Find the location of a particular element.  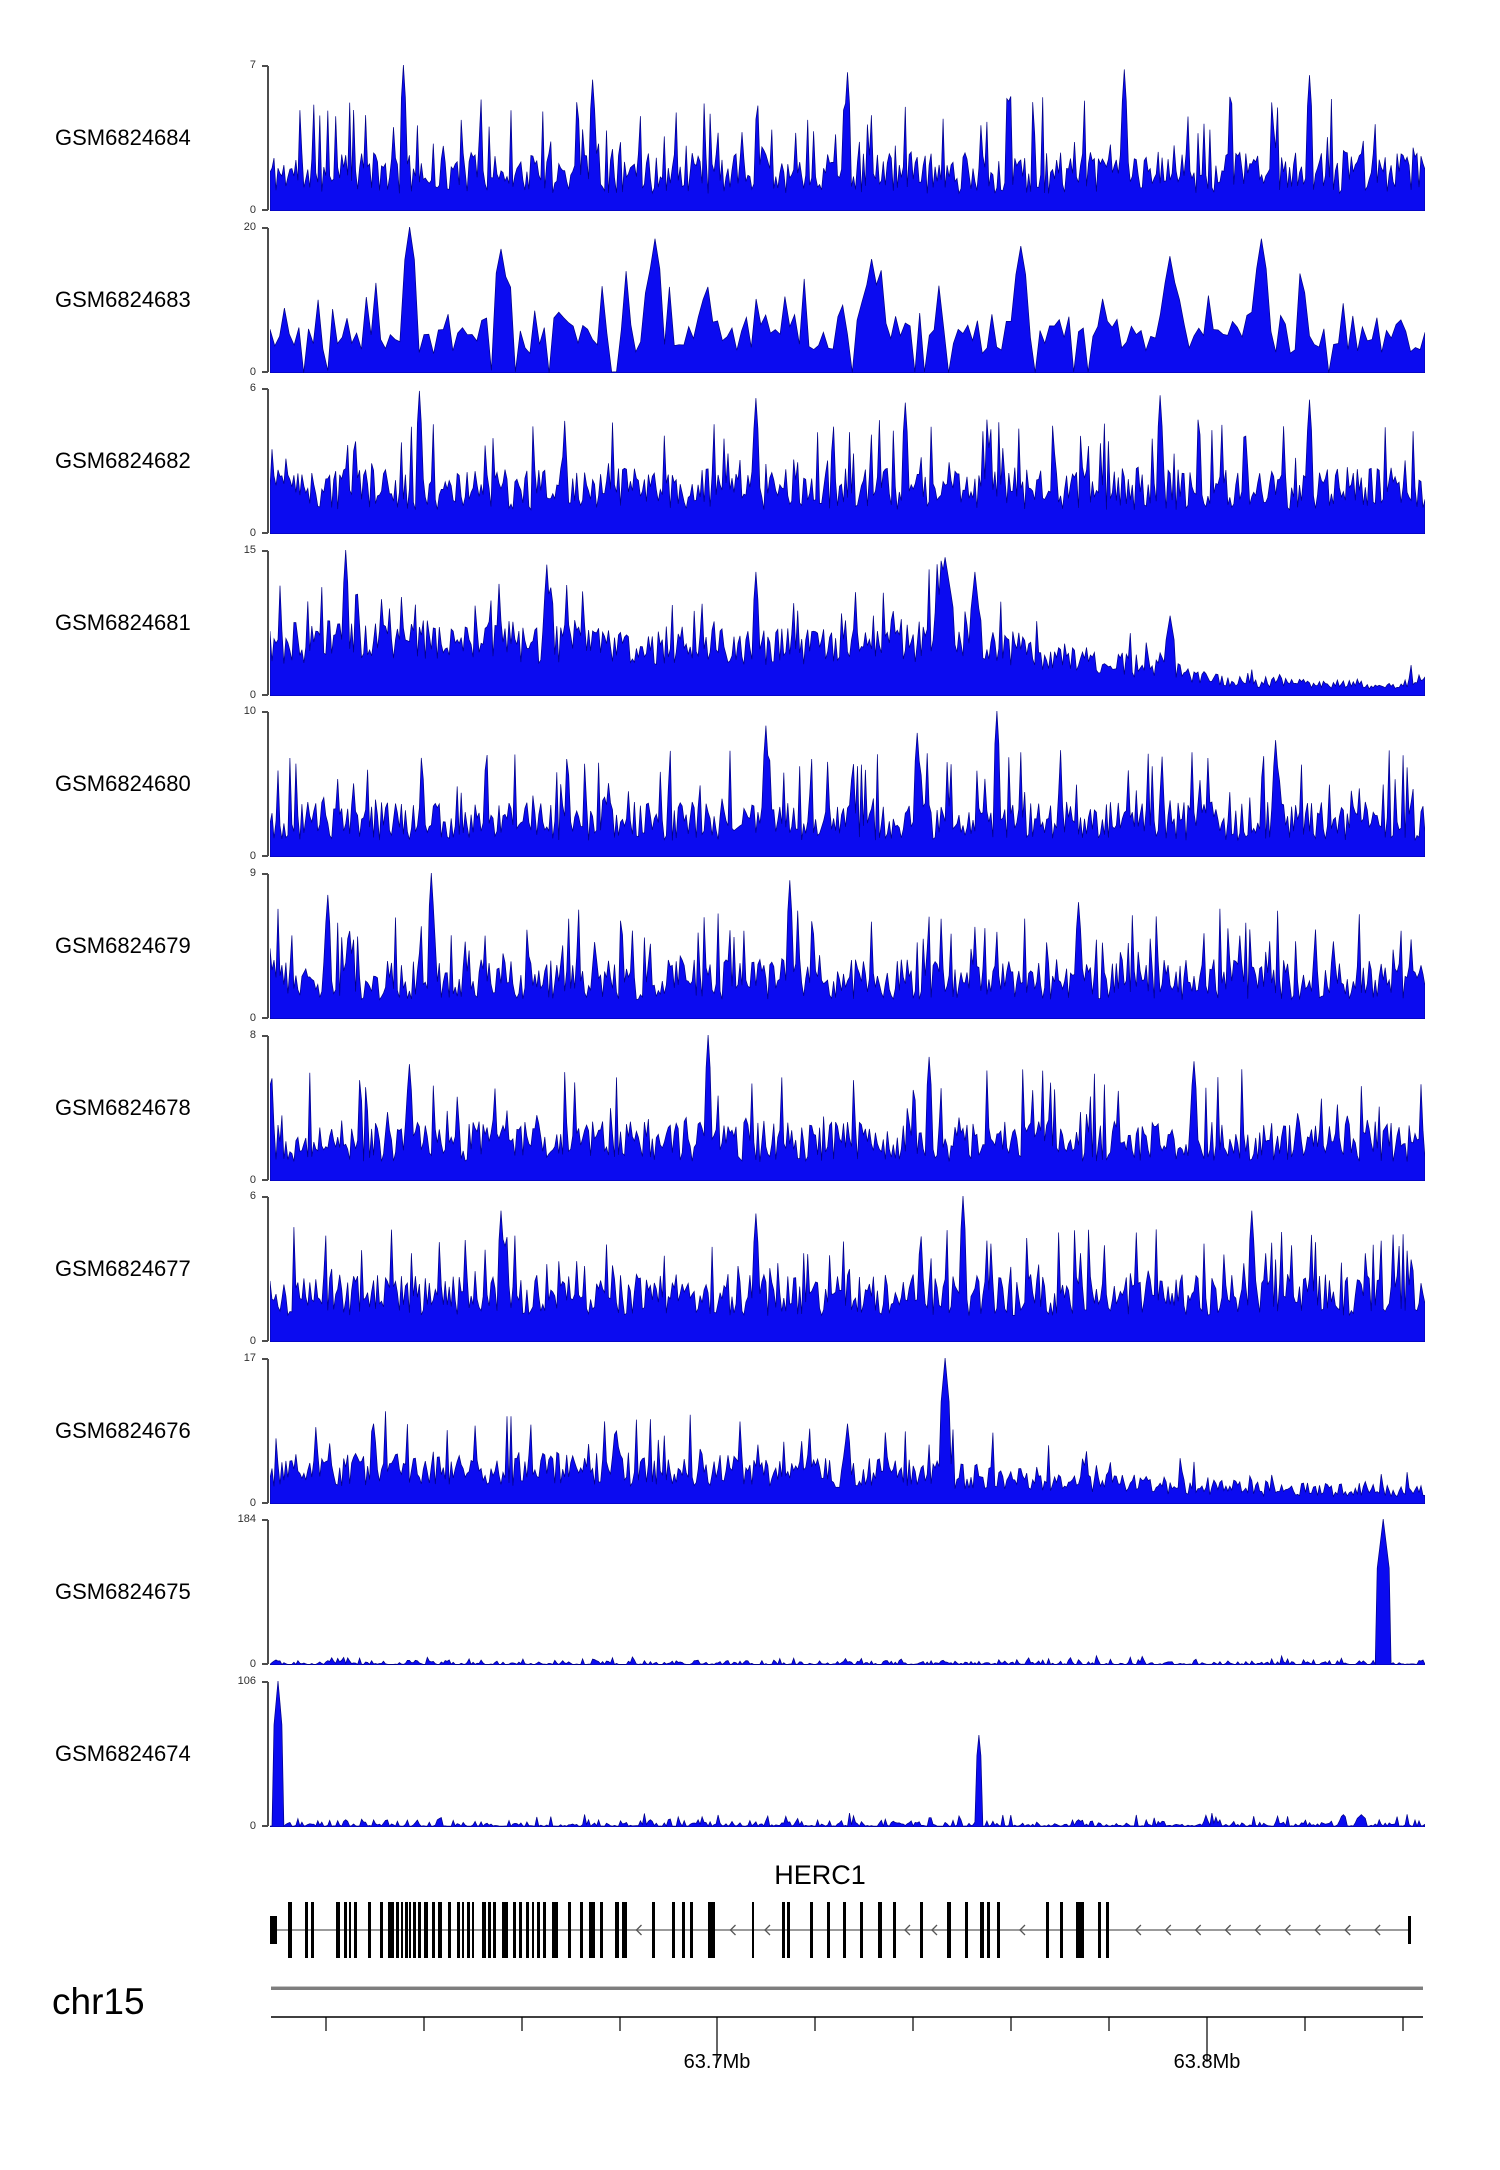

y-max-label: 10 is located at coordinates (249, 711).